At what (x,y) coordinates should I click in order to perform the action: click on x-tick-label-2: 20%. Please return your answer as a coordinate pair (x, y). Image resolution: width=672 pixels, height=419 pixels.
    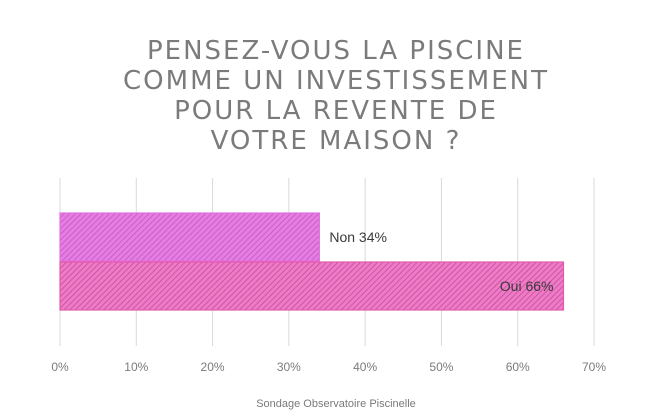
    Looking at the image, I should click on (213, 367).